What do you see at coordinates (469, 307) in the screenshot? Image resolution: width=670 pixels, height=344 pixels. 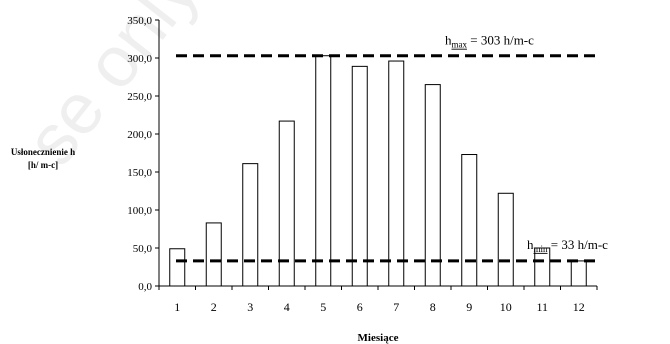 I see `x-tick-label: 9` at bounding box center [469, 307].